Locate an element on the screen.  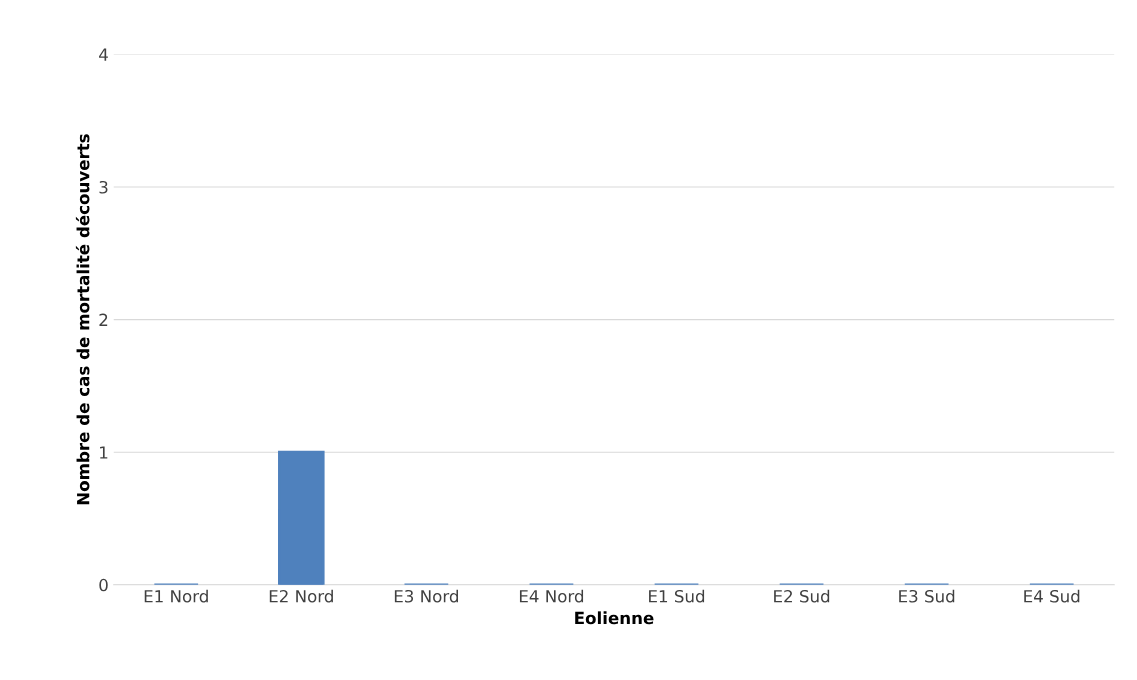
y-tick-label: 4 is located at coordinates (103, 54).